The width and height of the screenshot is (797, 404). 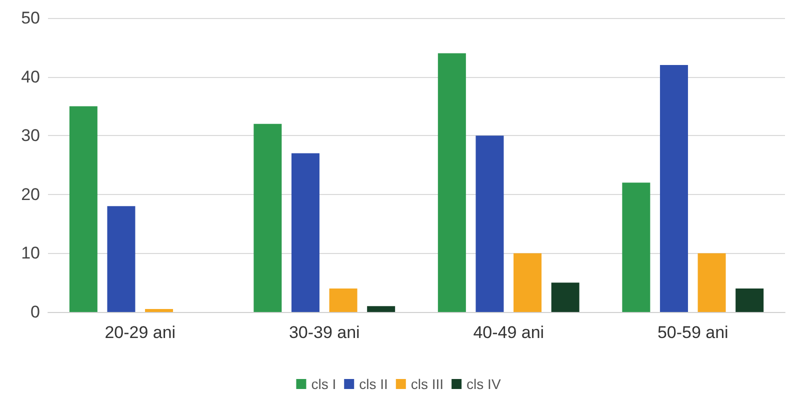 I want to click on x-tick-label: 30-39 ani, so click(x=324, y=332).